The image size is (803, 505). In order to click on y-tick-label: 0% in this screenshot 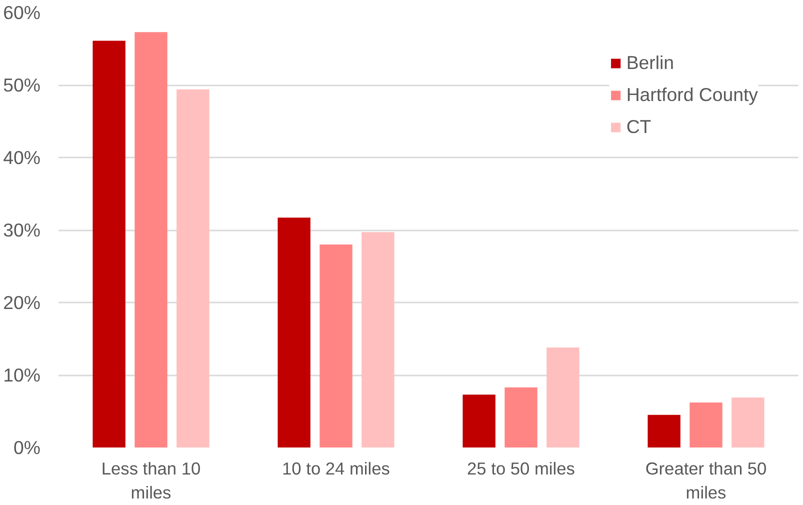, I will do `click(27, 447)`.